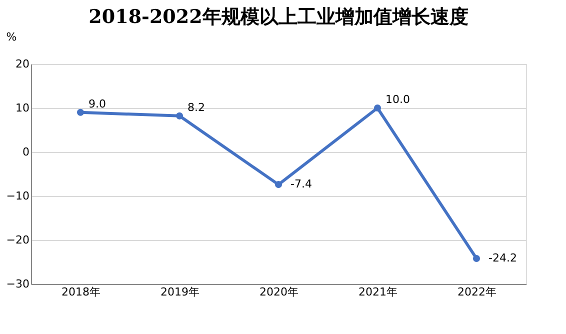  I want to click on y-tick-label: 20, so click(23, 64).